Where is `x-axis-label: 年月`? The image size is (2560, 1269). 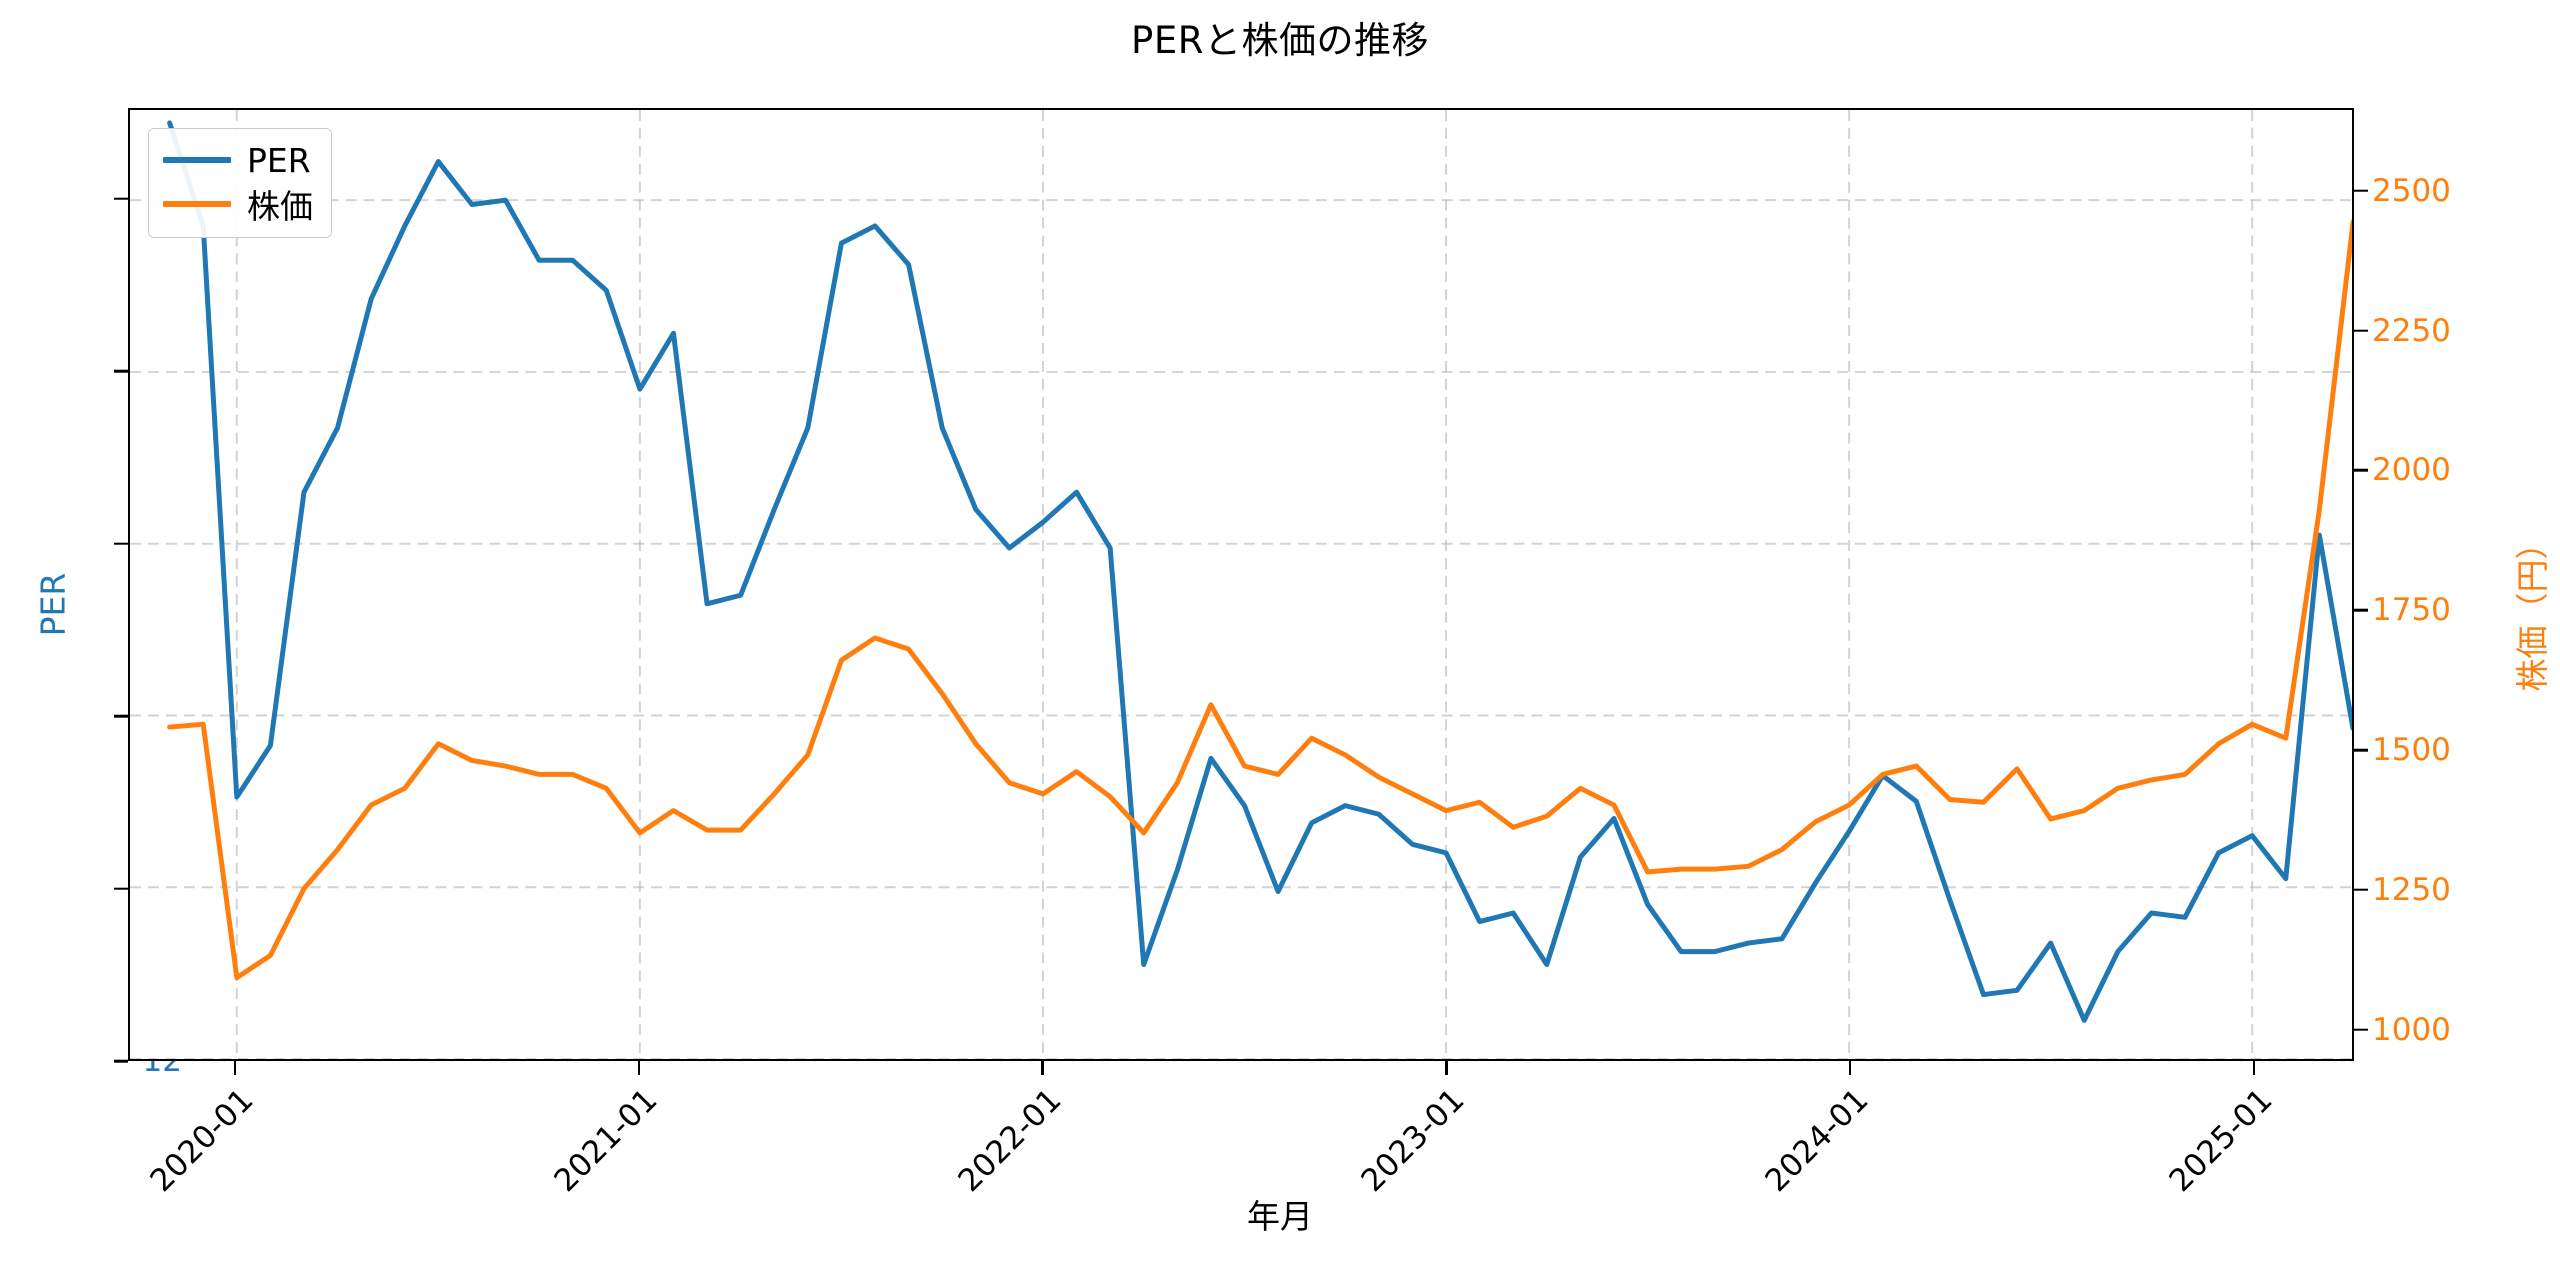 x-axis-label: 年月 is located at coordinates (1280, 1216).